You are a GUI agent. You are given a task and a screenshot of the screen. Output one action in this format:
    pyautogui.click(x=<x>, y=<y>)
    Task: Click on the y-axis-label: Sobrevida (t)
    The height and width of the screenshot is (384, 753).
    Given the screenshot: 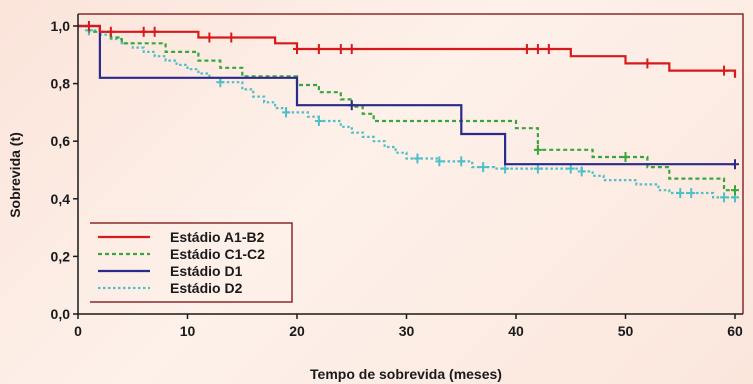 What is the action you would take?
    pyautogui.click(x=15, y=175)
    